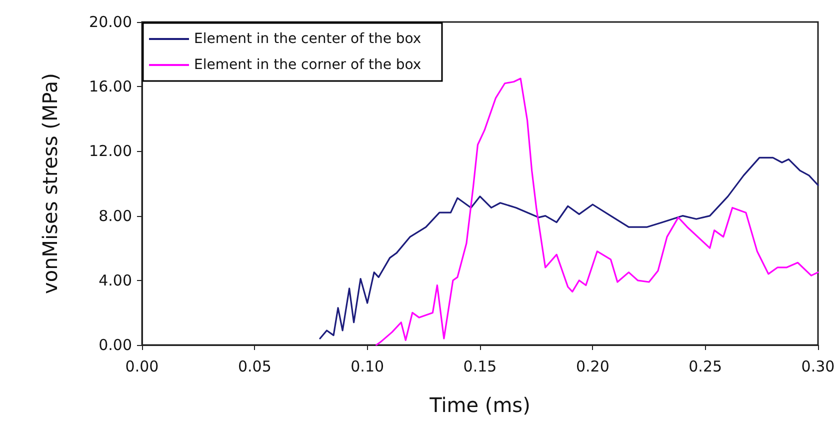  What do you see at coordinates (705, 367) in the screenshot?
I see `x-tick-label: 0.25` at bounding box center [705, 367].